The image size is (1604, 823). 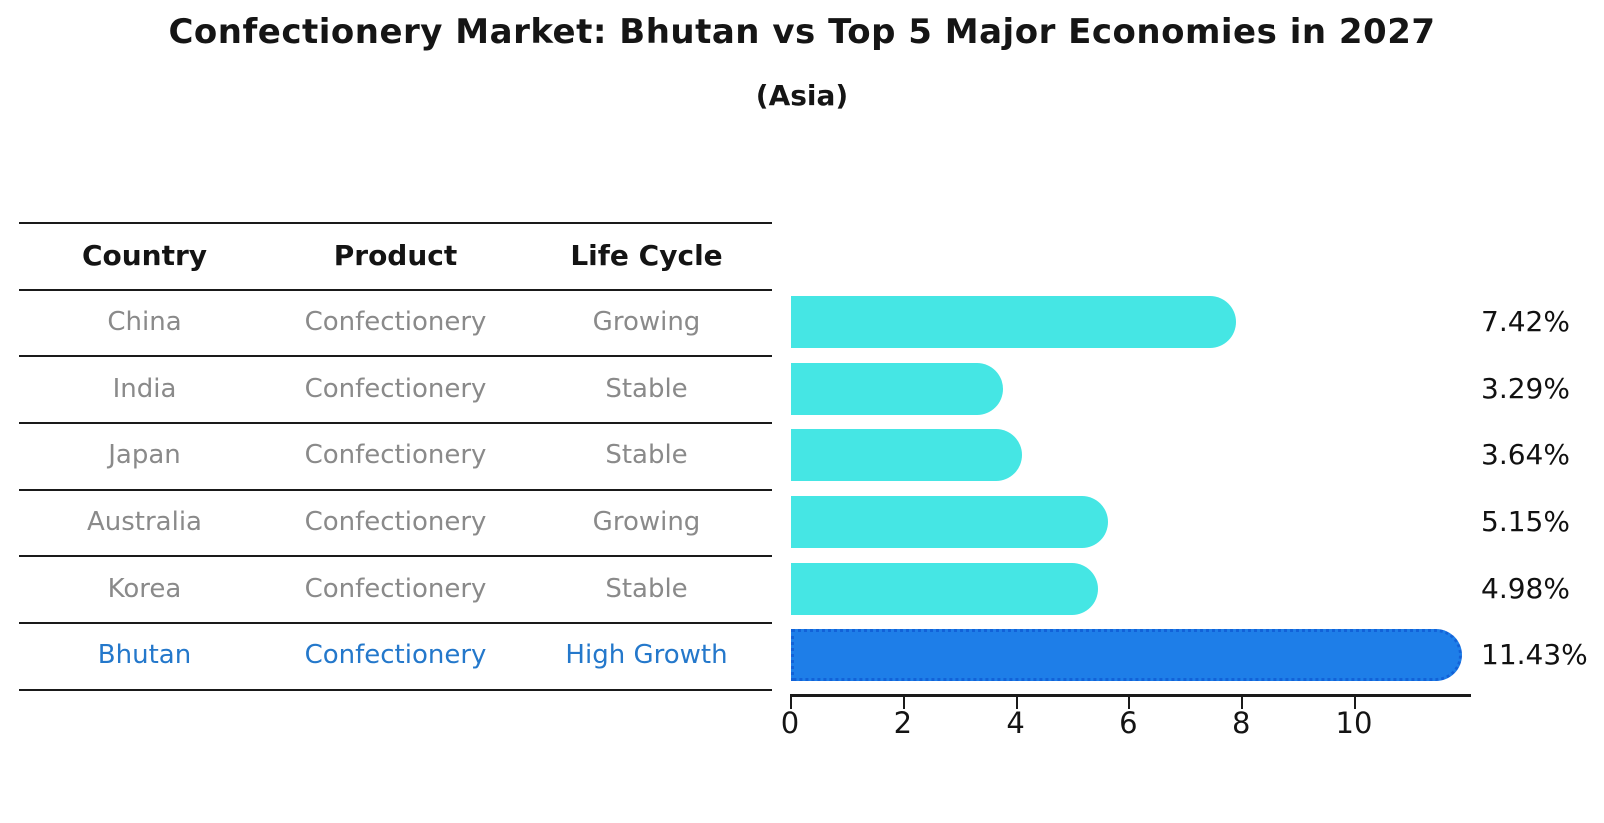 I want to click on cell-country: Australia, so click(x=144, y=521).